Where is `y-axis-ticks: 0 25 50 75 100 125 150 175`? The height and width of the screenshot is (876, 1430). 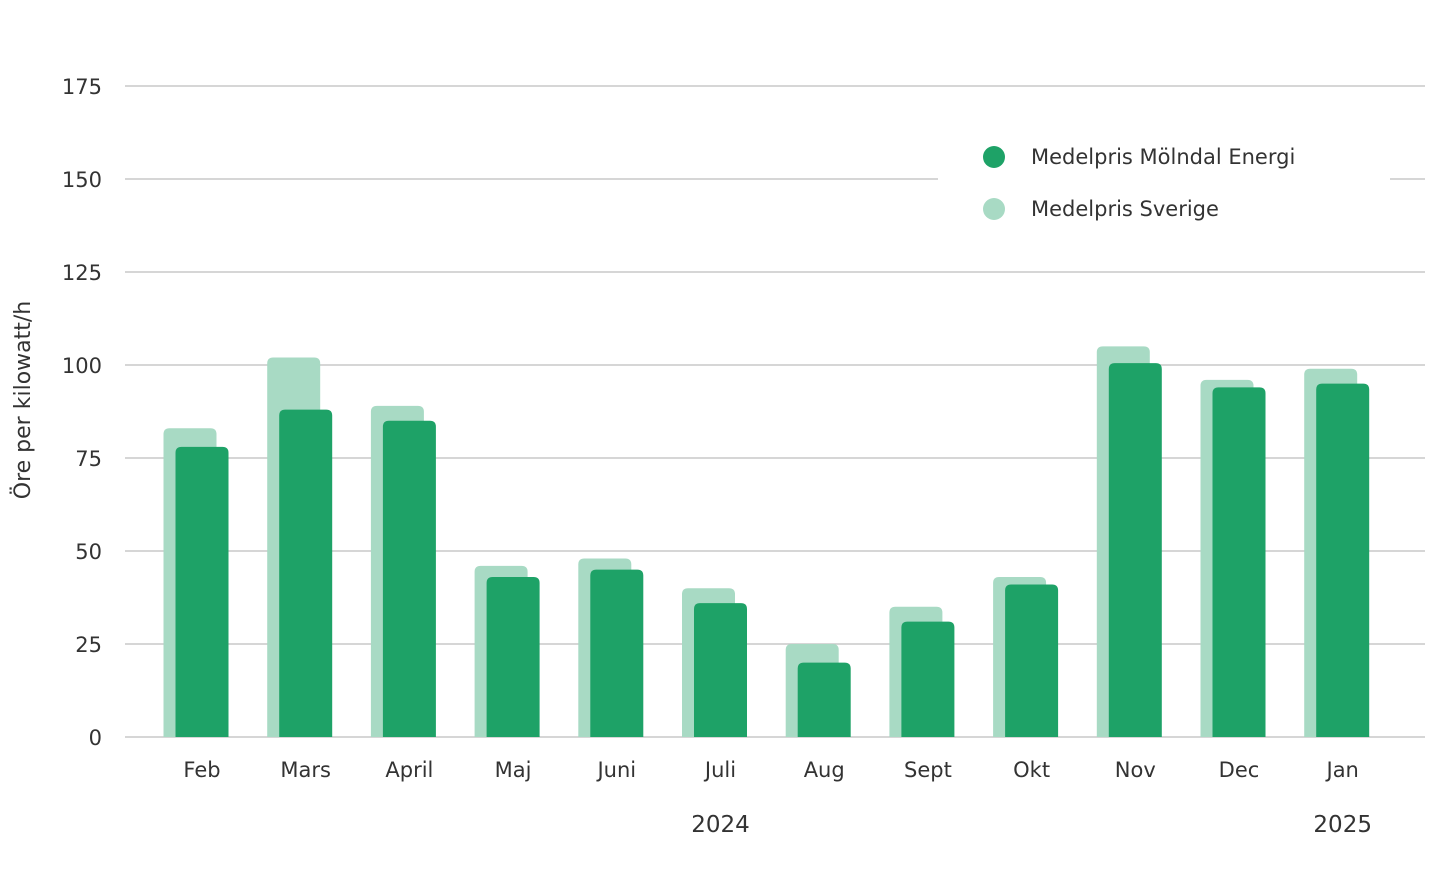
y-axis-ticks: 0 25 50 75 100 125 150 175 is located at coordinates (82, 412).